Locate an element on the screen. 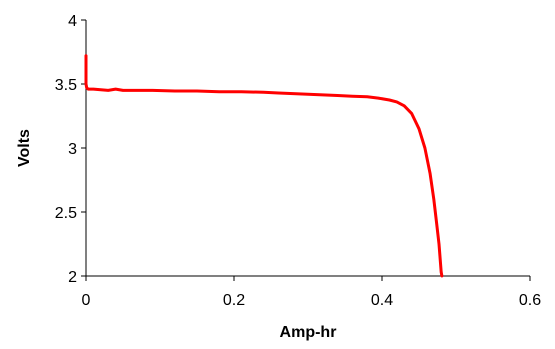  y-tick-label: 4 is located at coordinates (72, 21).